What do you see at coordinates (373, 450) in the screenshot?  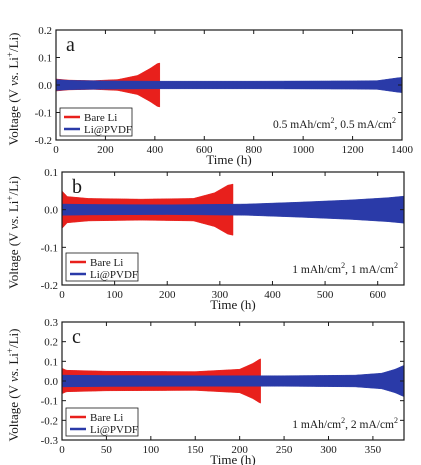 I see `x-tick-label: 350` at bounding box center [373, 450].